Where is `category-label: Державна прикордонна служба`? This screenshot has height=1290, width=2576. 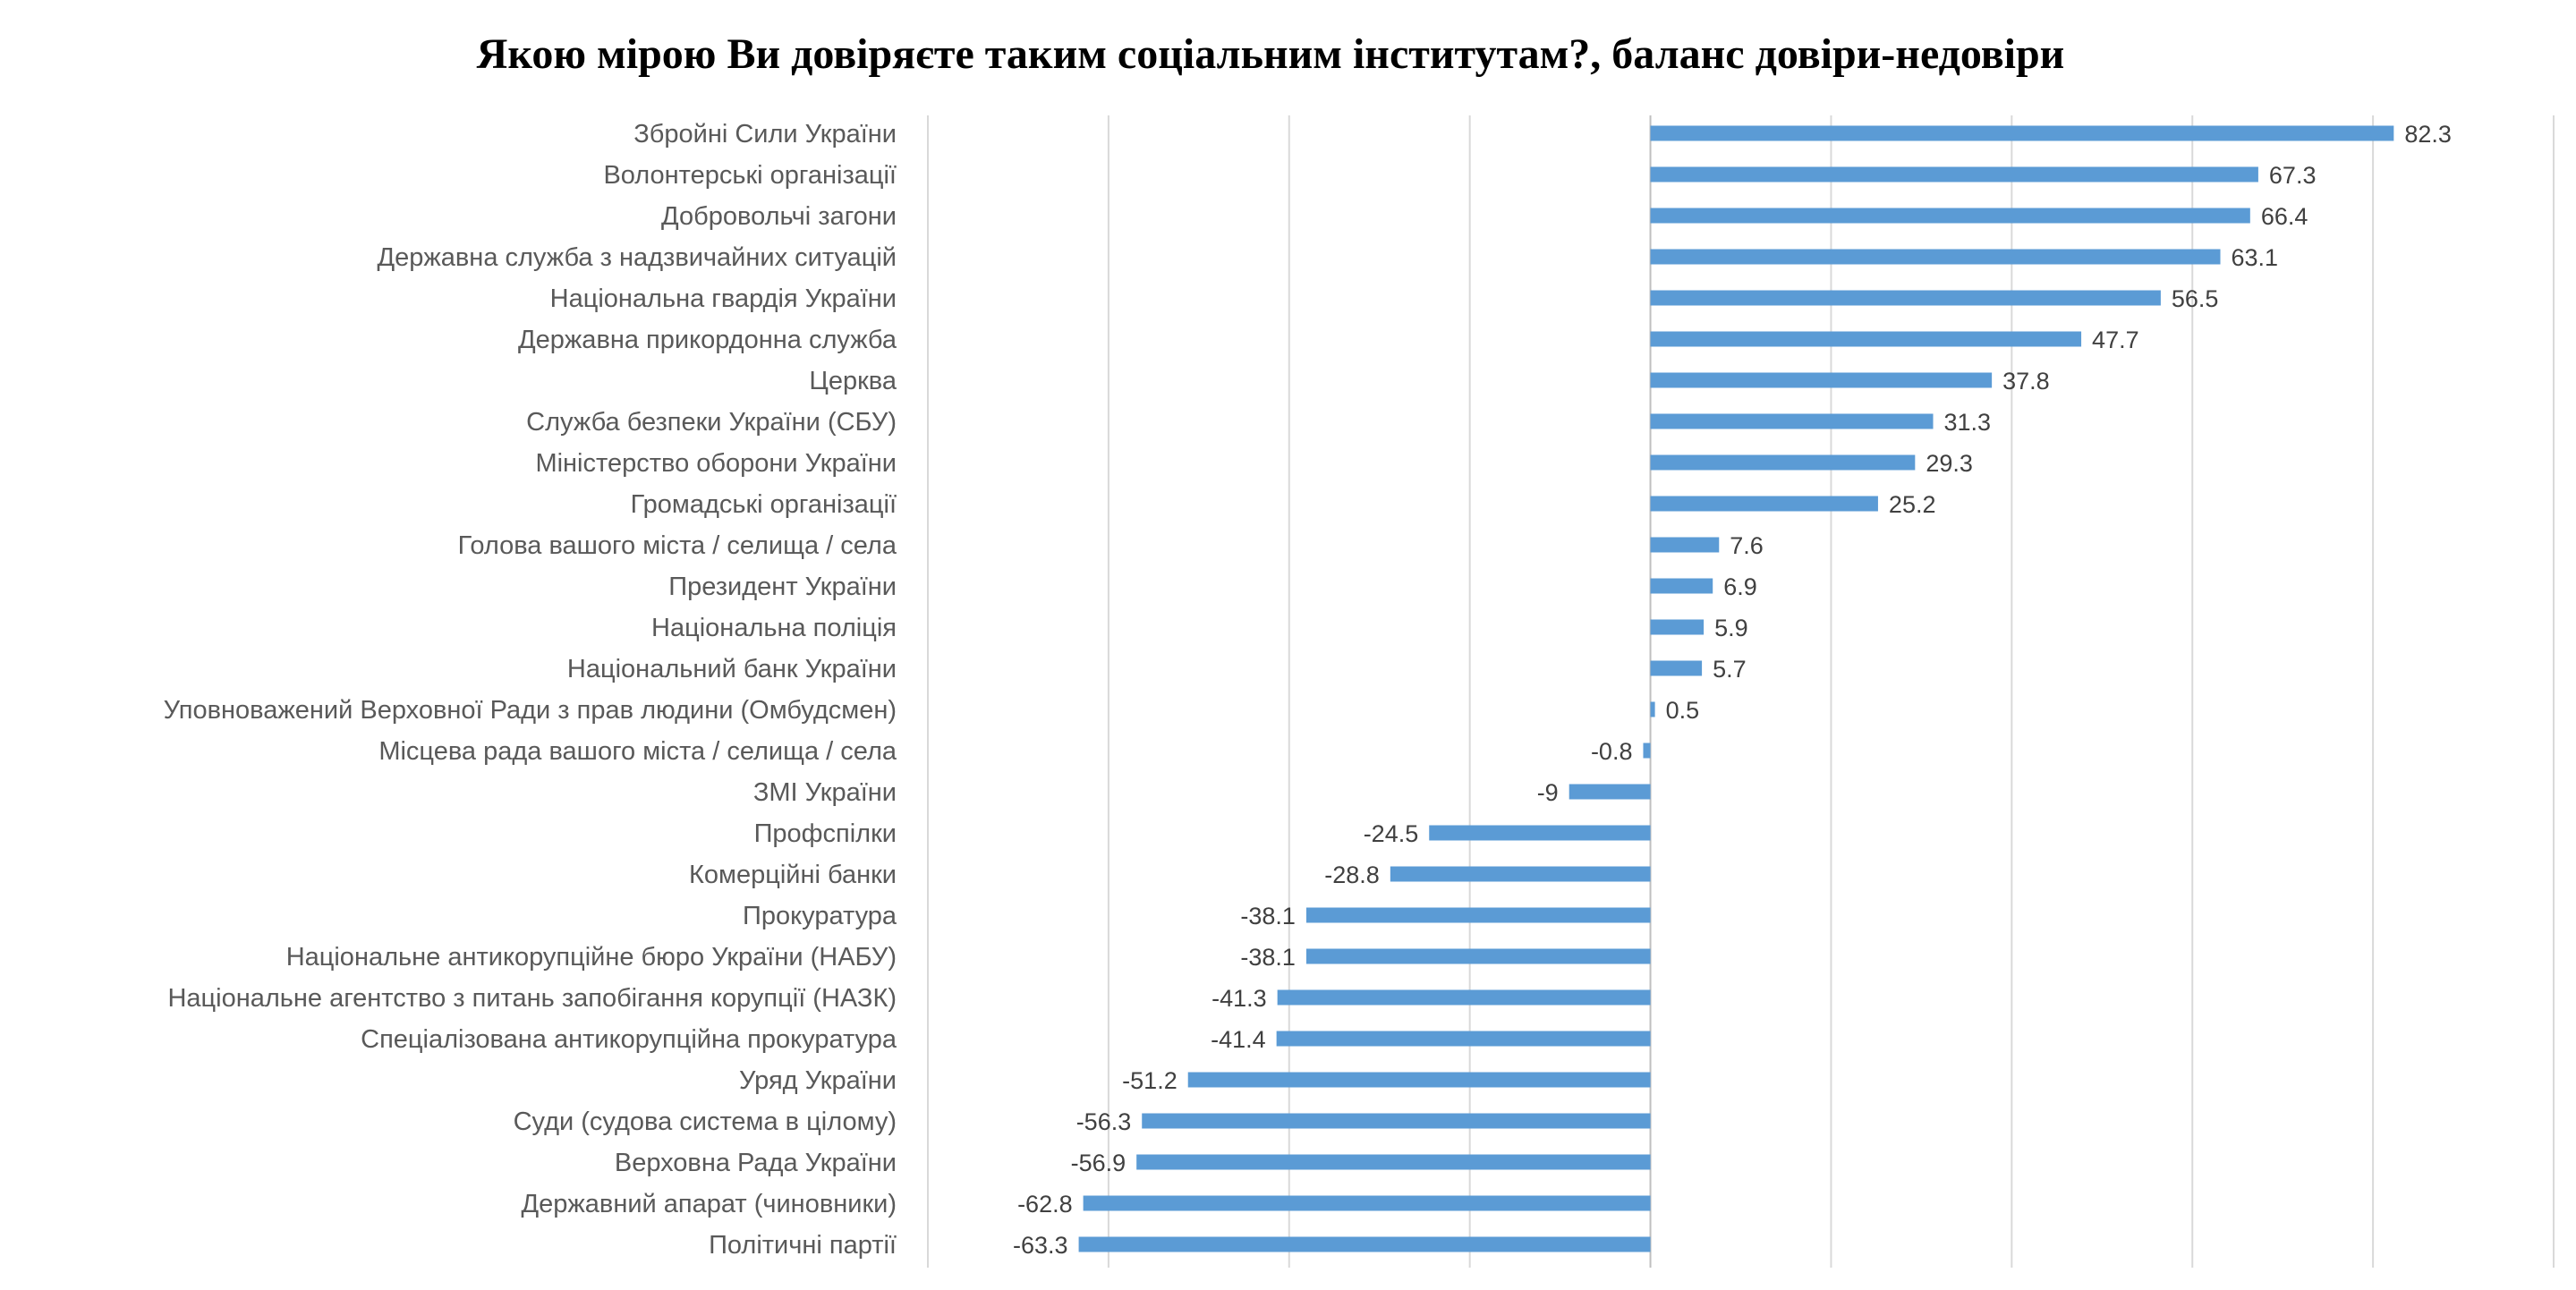
category-label: Державна прикордонна служба is located at coordinates (707, 340).